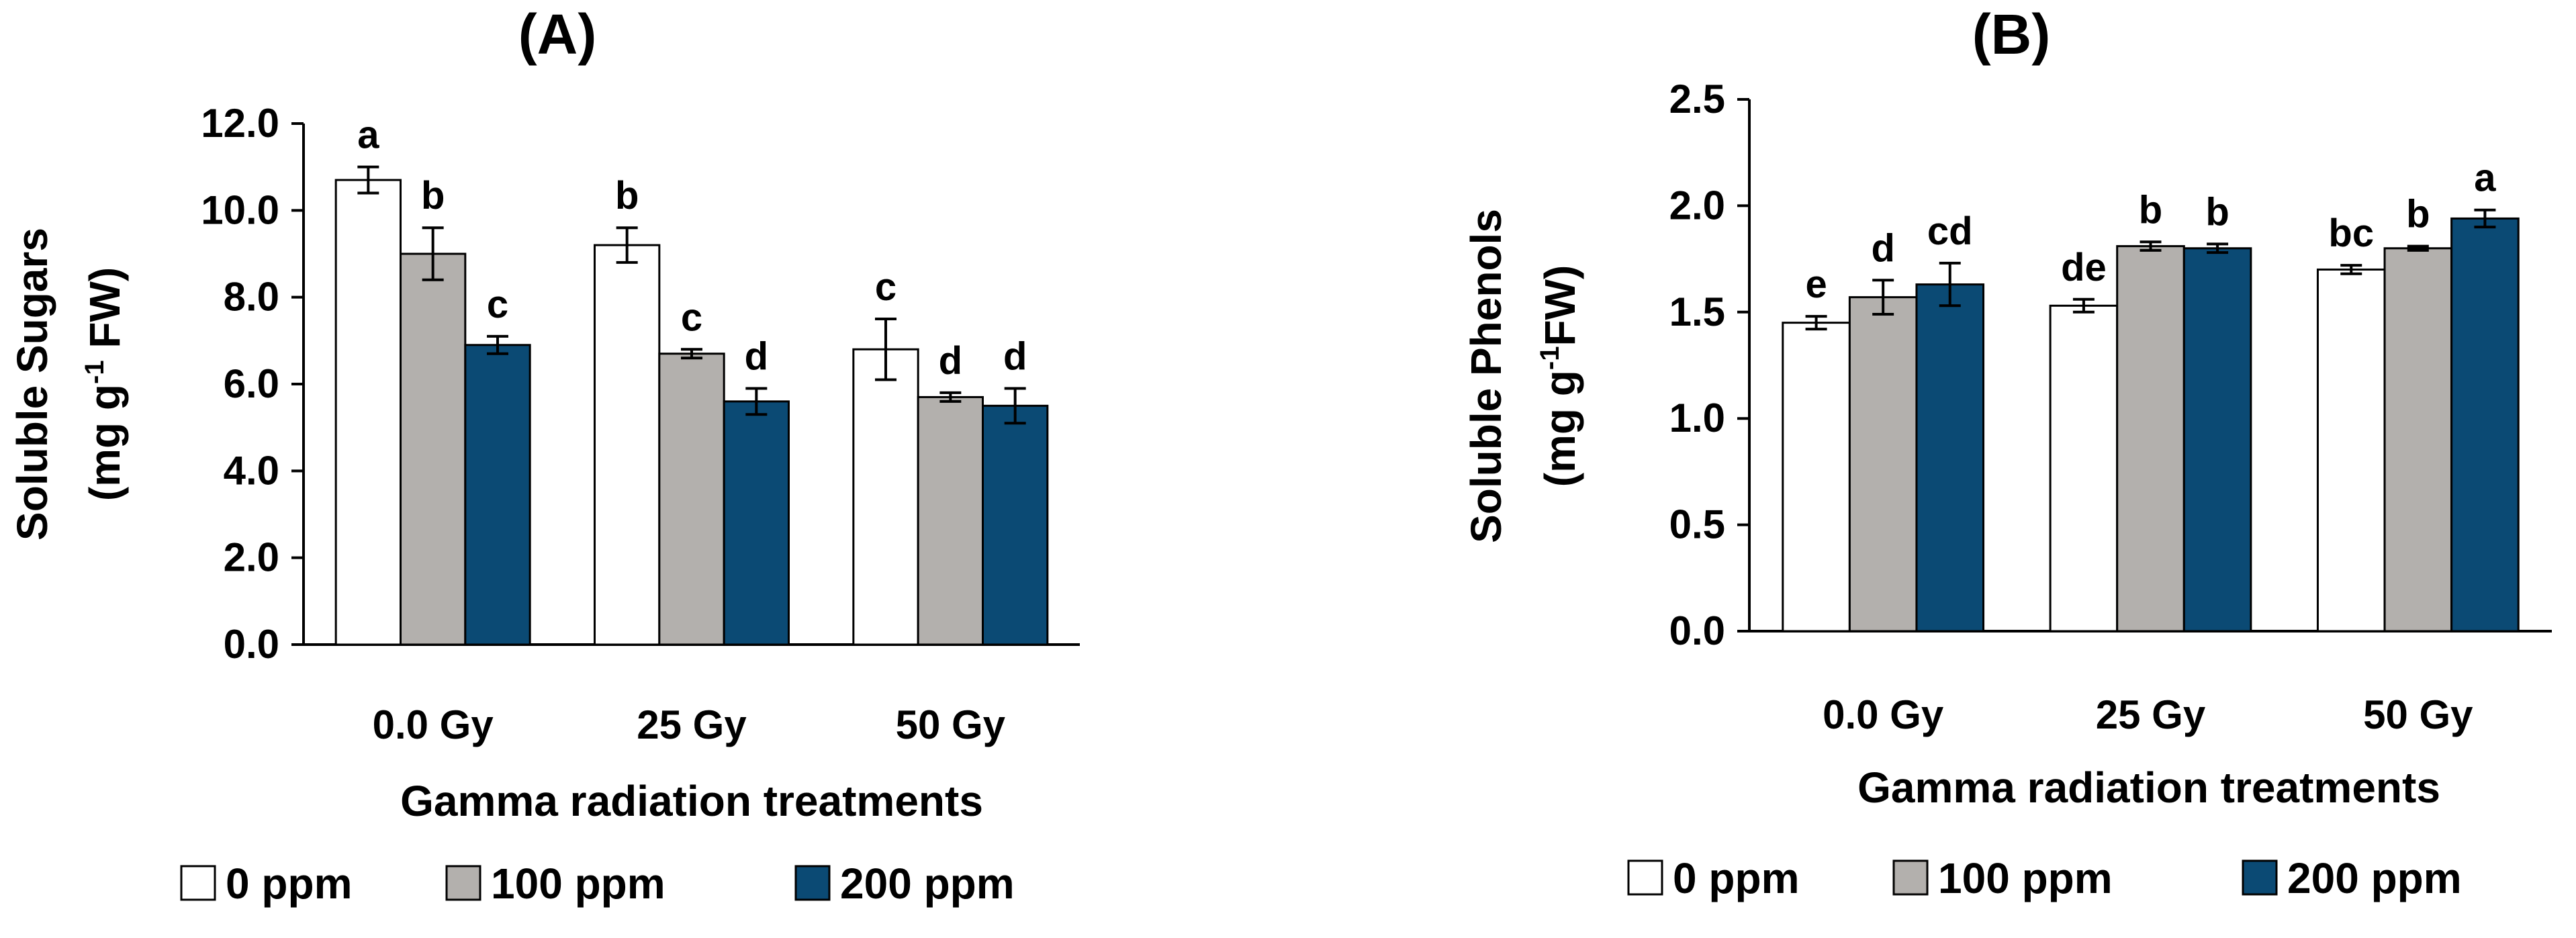  What do you see at coordinates (32, 384) in the screenshot?
I see `y-axis-title: Soluble Sugars` at bounding box center [32, 384].